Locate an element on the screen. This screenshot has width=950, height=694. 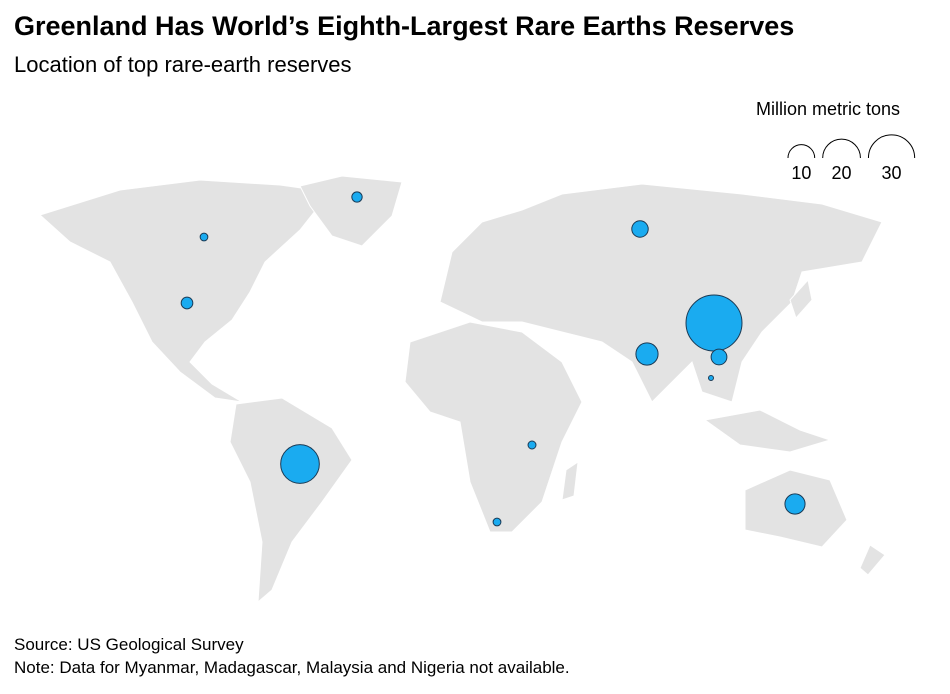
japan is located at coordinates (801, 298).